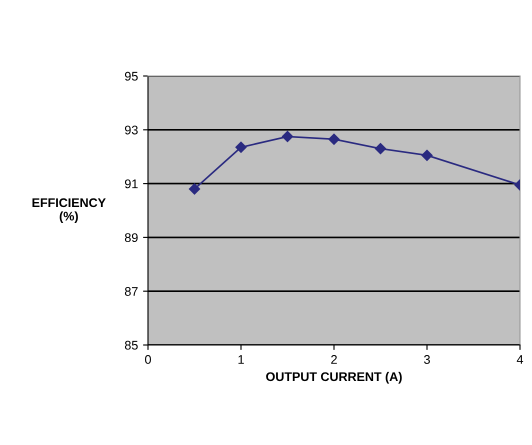 This screenshot has width=532, height=445. Describe the element at coordinates (241, 359) in the screenshot. I see `x-tick-label: 1` at that location.